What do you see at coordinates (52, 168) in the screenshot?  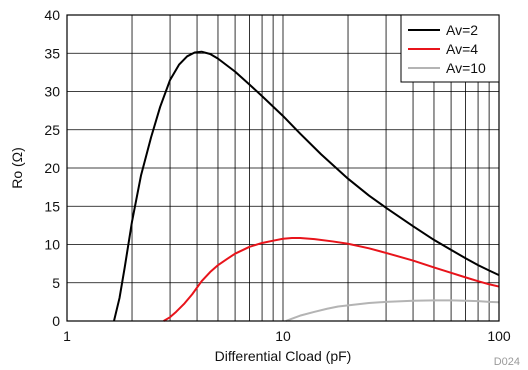 I see `y-tick-label: 20` at bounding box center [52, 168].